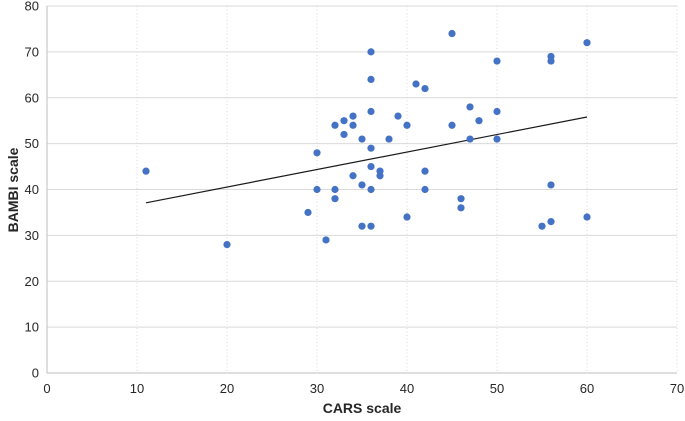  I want to click on y-axis-title: BAMBI scale, so click(13, 190).